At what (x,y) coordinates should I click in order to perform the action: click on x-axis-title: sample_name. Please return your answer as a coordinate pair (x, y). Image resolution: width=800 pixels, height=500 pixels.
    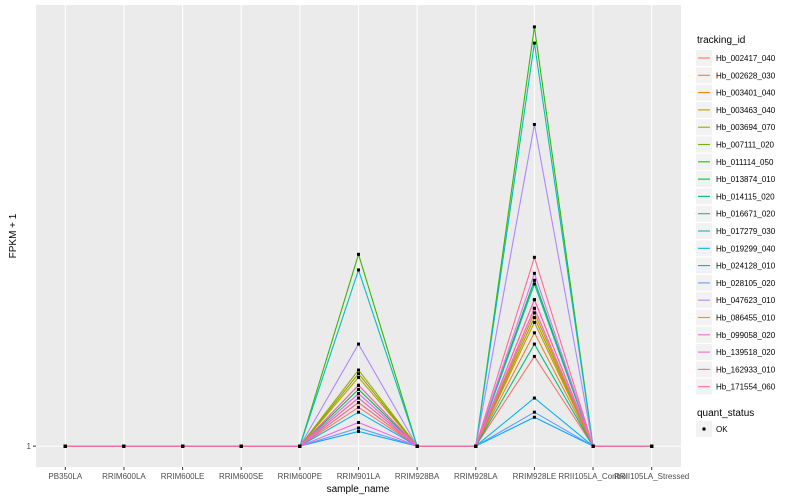
    Looking at the image, I should click on (358, 489).